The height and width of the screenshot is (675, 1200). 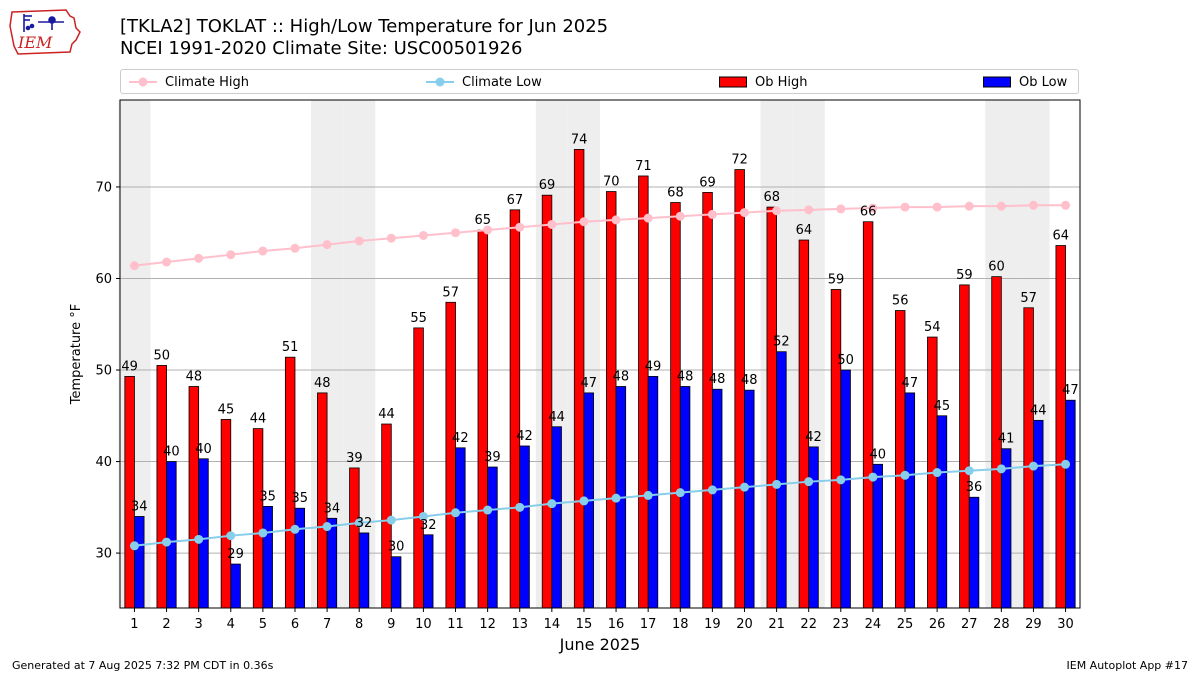 I want to click on ob-low-label: 49, so click(x=653, y=366).